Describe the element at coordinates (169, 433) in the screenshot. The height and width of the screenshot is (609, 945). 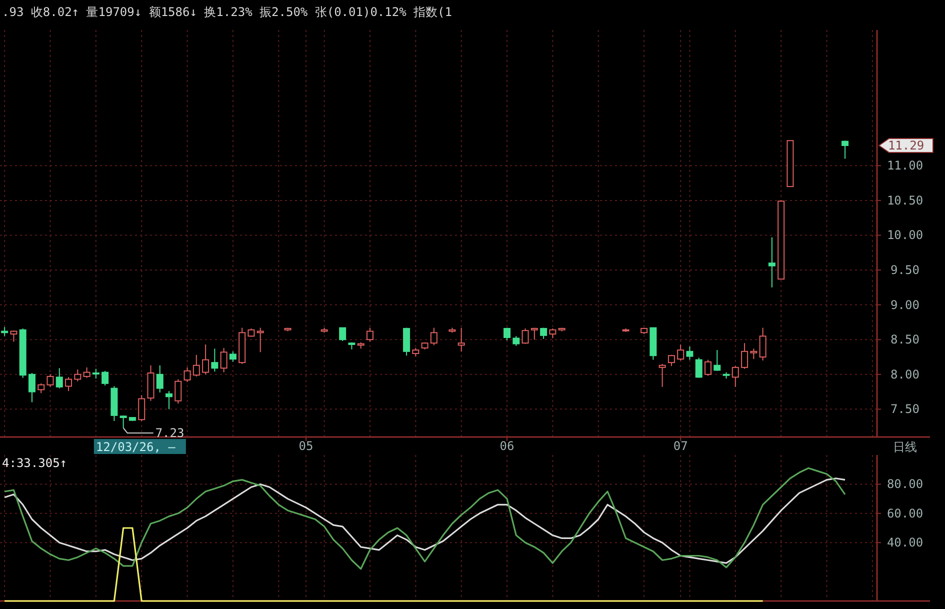
I see `annotation: 7.23` at that location.